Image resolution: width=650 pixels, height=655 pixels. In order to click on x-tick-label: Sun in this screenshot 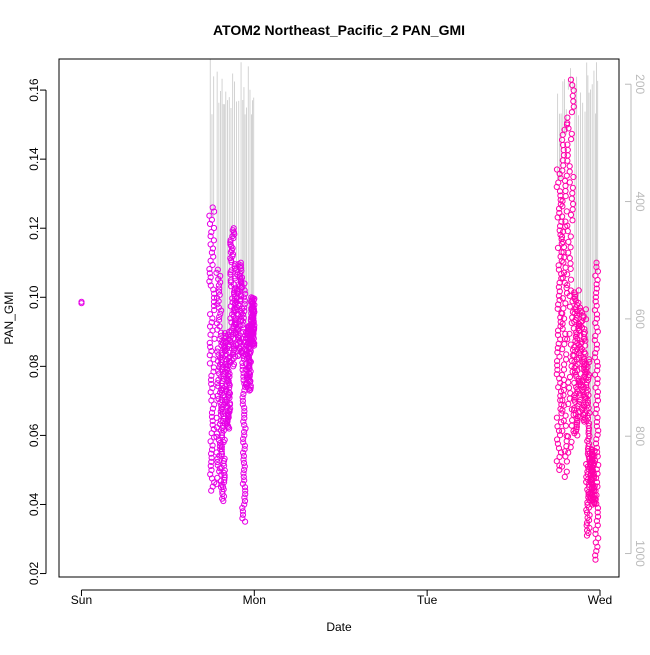, I will do `click(81, 600)`.